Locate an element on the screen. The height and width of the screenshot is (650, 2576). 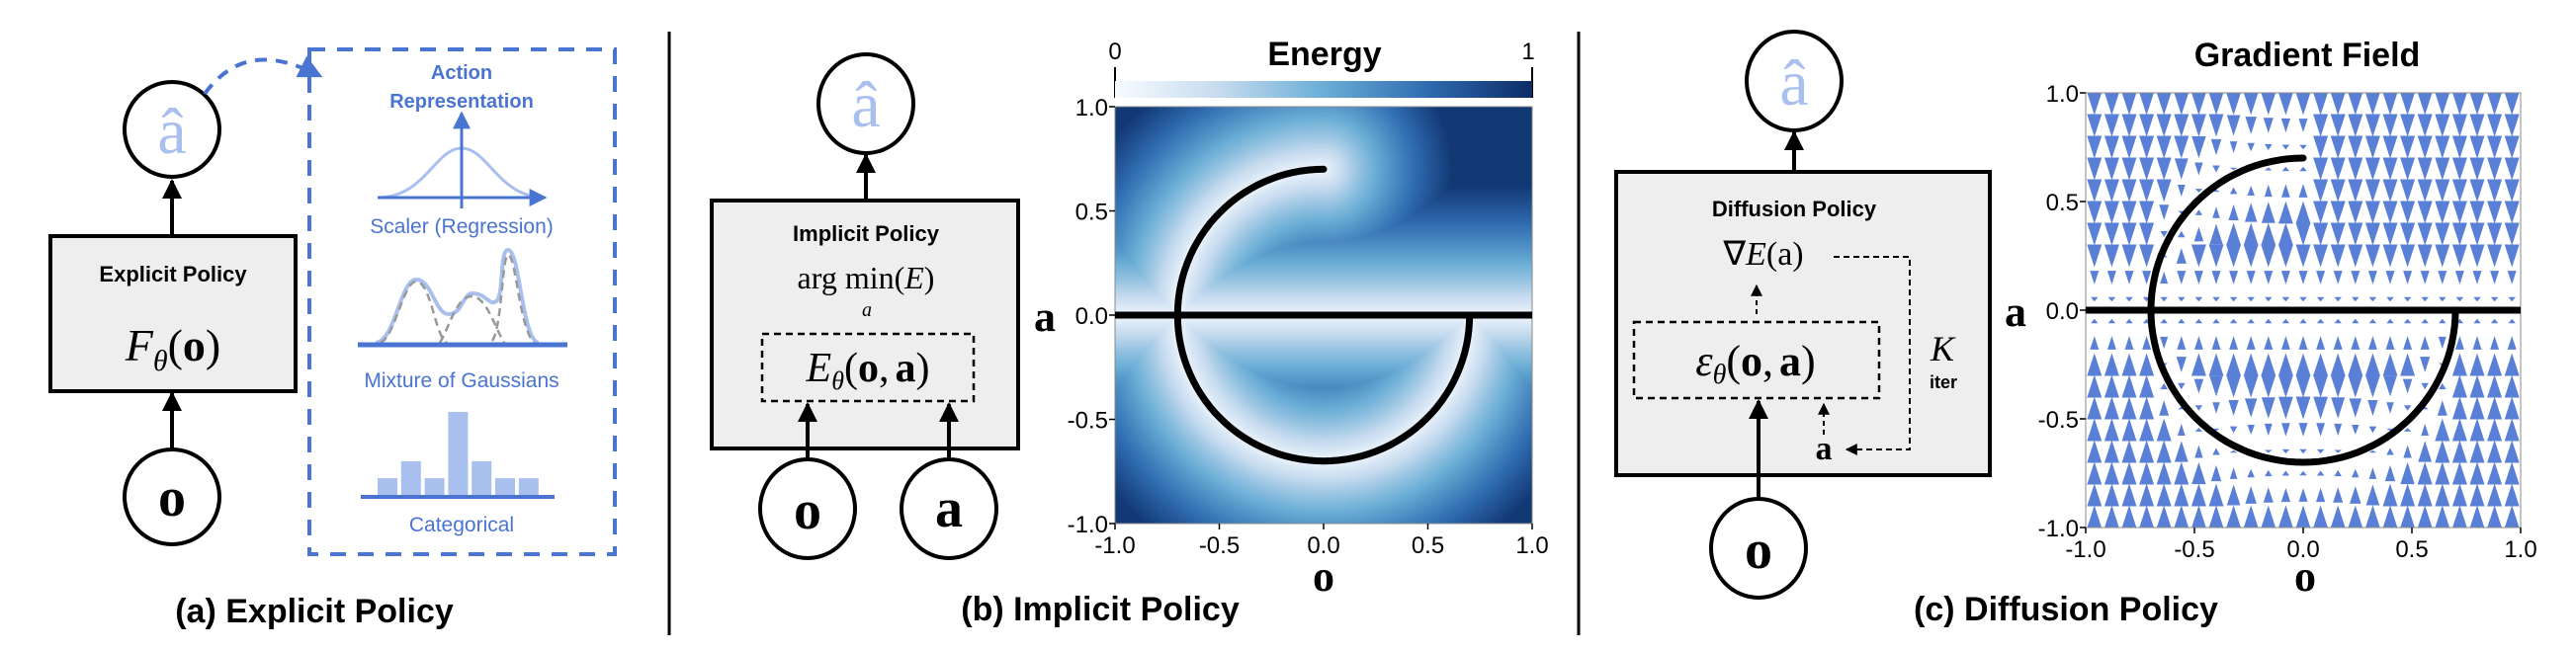
regression-label: Scaler (Regression) is located at coordinates (462, 226).